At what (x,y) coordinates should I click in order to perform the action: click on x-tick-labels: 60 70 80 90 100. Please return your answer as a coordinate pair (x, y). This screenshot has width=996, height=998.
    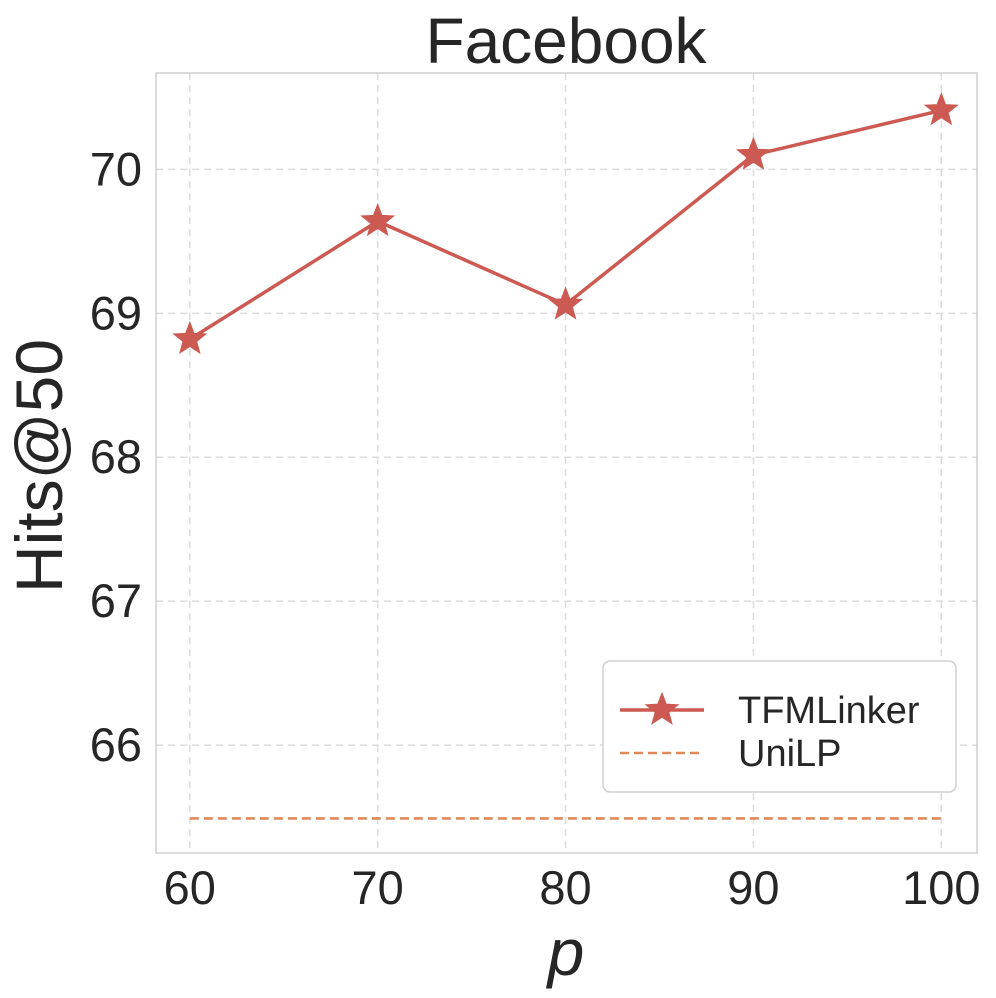
    Looking at the image, I should click on (572, 887).